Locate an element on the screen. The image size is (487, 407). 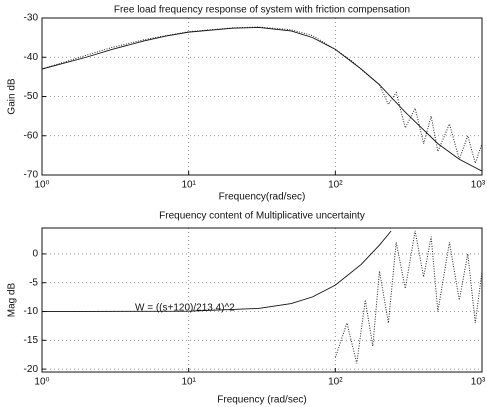
y-tick-label: -60 is located at coordinates (31, 135).